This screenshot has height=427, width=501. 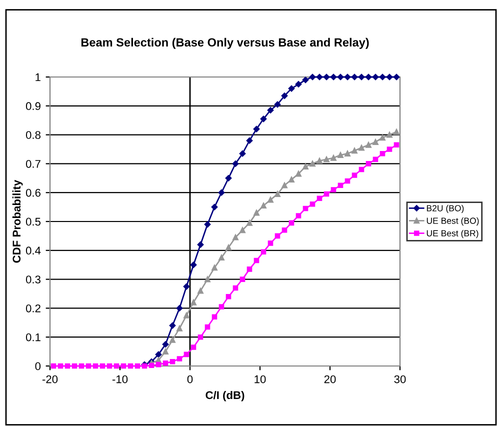 I want to click on y-tick-label: 0.5, so click(x=33, y=222).